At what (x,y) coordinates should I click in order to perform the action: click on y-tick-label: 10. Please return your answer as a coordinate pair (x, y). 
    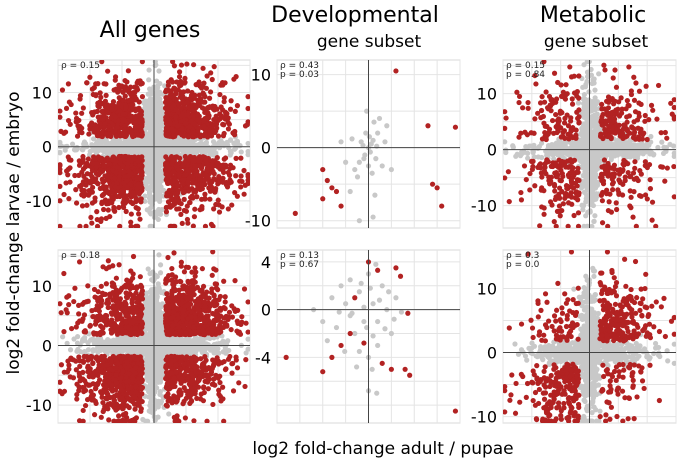
    Looking at the image, I should click on (42, 93).